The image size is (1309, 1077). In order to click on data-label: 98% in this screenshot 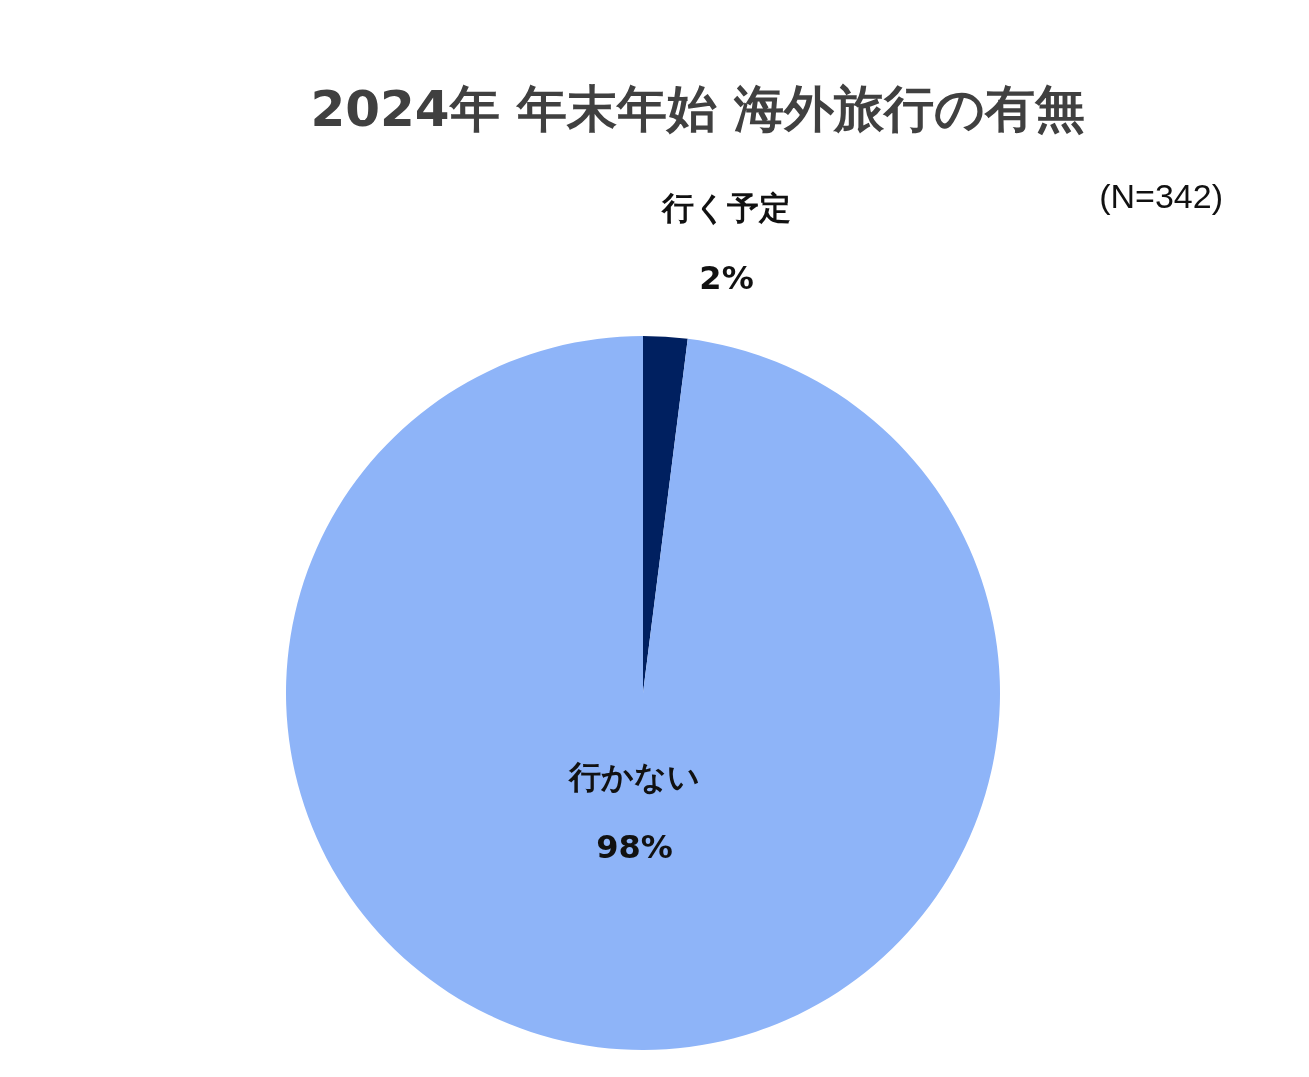, I will do `click(634, 847)`.